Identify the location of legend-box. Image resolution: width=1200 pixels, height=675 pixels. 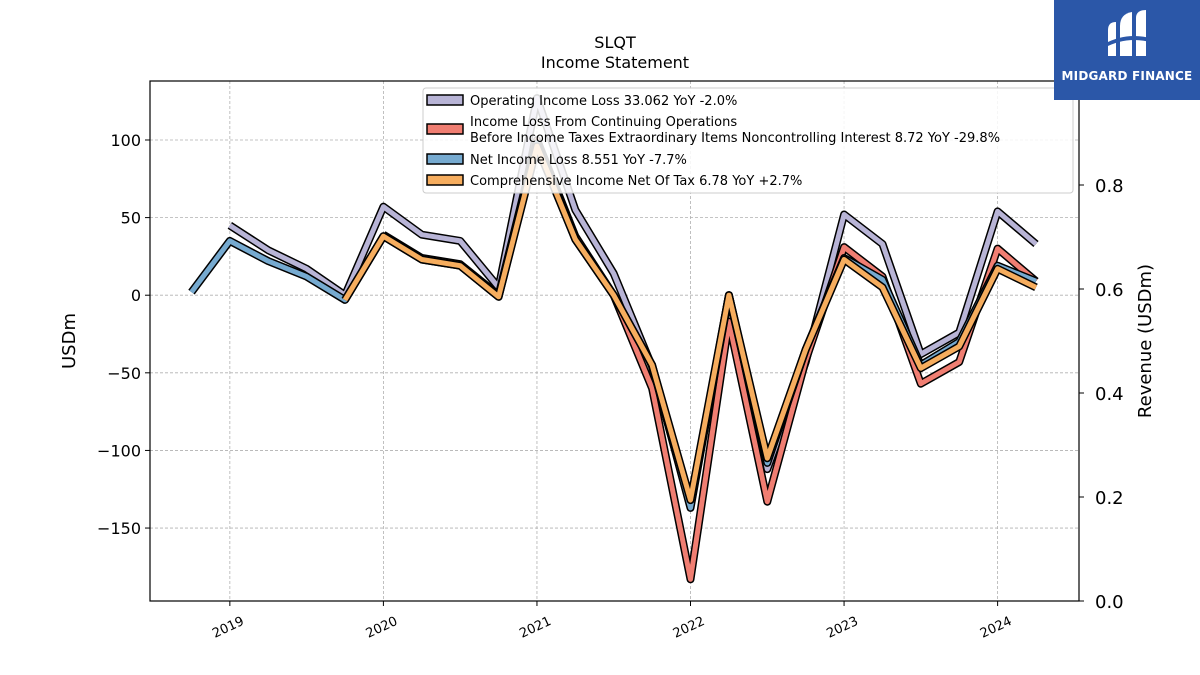
(748, 140).